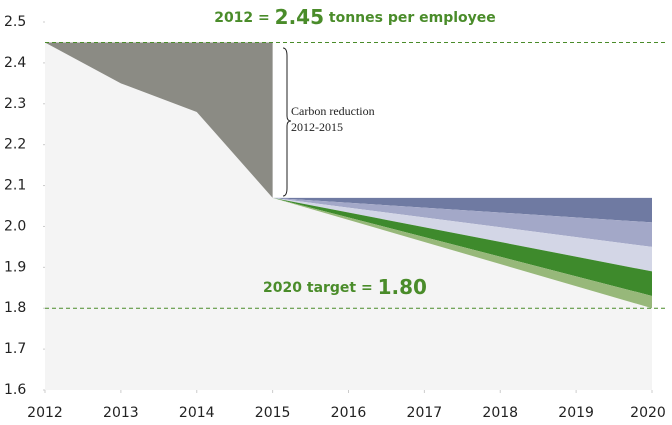 The height and width of the screenshot is (425, 672). Describe the element at coordinates (500, 413) in the screenshot. I see `x-tick-label: 2018` at that location.